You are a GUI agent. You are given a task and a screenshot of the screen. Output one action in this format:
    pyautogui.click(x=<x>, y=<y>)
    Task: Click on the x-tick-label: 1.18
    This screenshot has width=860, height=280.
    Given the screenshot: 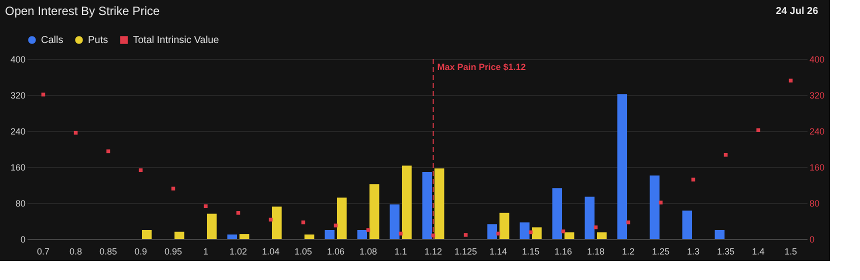 What is the action you would take?
    pyautogui.click(x=595, y=251)
    